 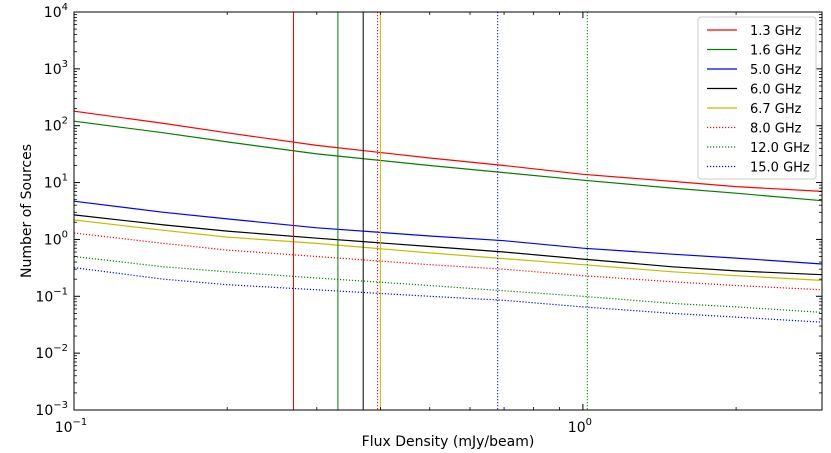 I want to click on y-tick-label: 10⁴, so click(x=56, y=11).